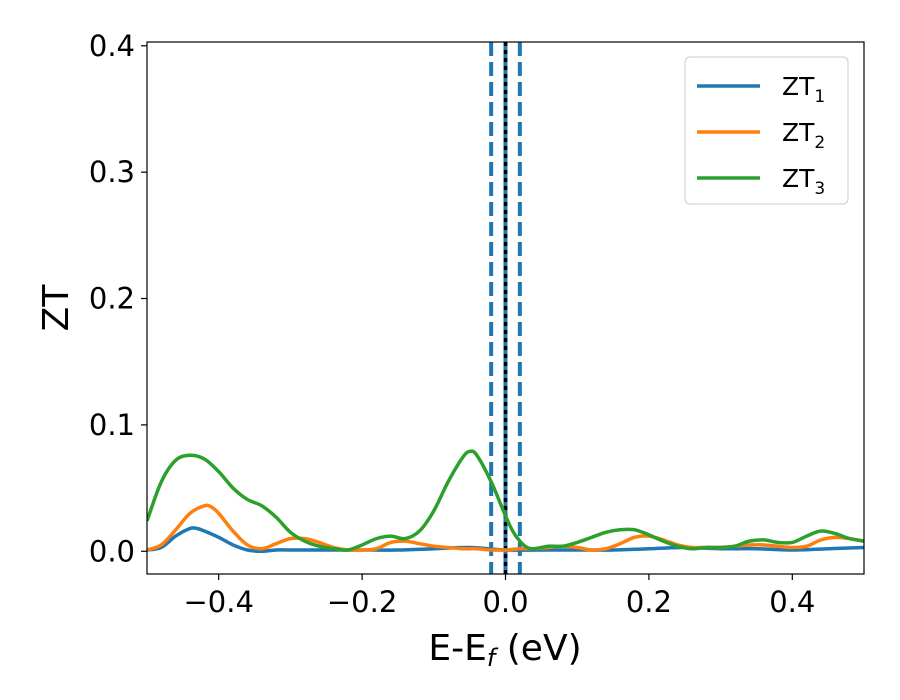 The image size is (900, 700). What do you see at coordinates (505, 602) in the screenshot?
I see `x-tick-label: 0.0` at bounding box center [505, 602].